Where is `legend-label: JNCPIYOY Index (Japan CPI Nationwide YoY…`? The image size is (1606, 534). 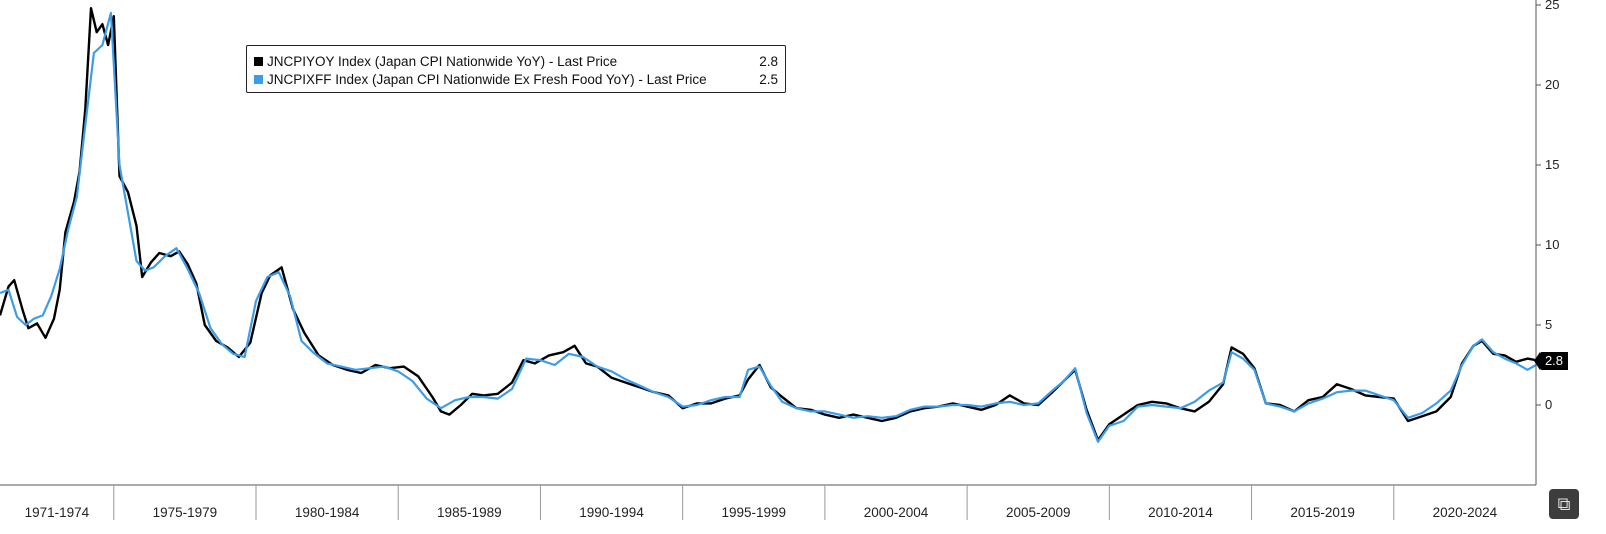
legend-label: JNCPIYOY Index (Japan CPI Nationwide YoY… is located at coordinates (442, 61).